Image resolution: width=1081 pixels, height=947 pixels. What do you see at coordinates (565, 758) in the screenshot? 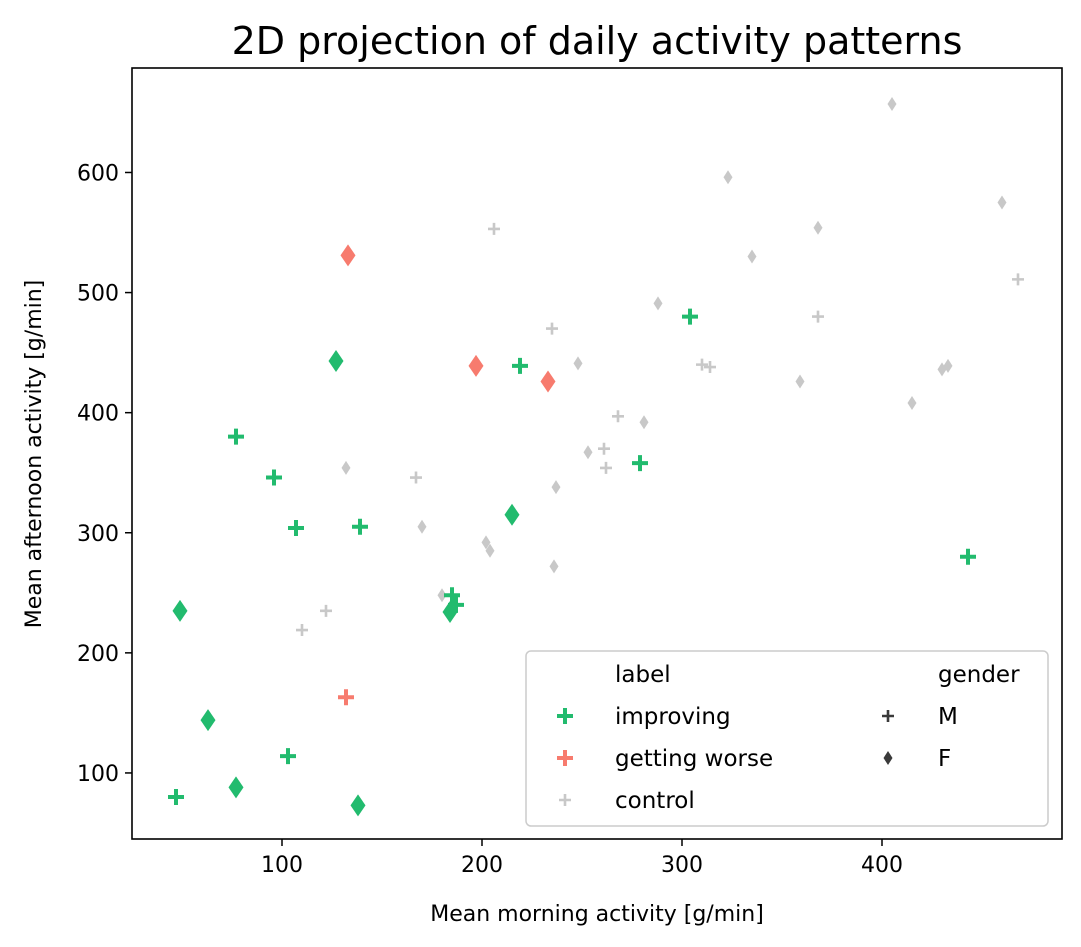
I see `legend-marker-getting-worse` at bounding box center [565, 758].